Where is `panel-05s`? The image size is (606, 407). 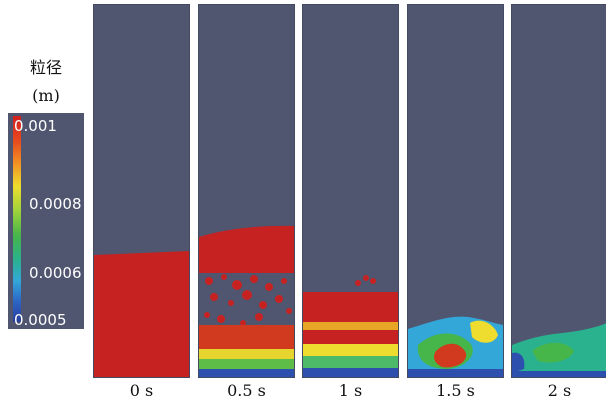 panel-05s is located at coordinates (246, 191).